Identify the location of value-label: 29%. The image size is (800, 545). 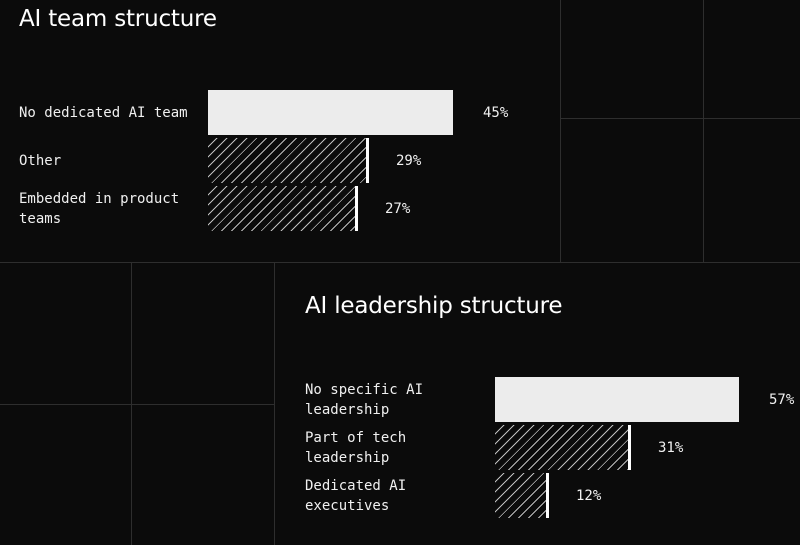
(409, 160).